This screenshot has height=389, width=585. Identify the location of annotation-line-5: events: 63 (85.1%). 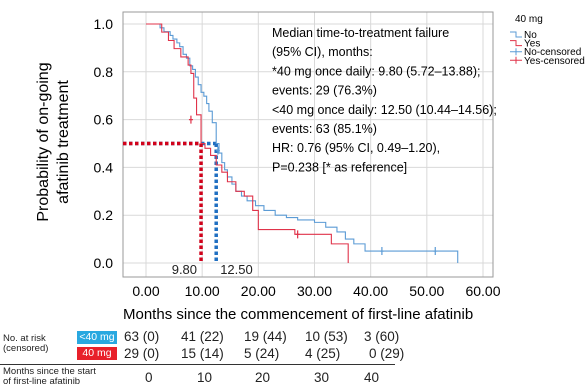
(324, 129).